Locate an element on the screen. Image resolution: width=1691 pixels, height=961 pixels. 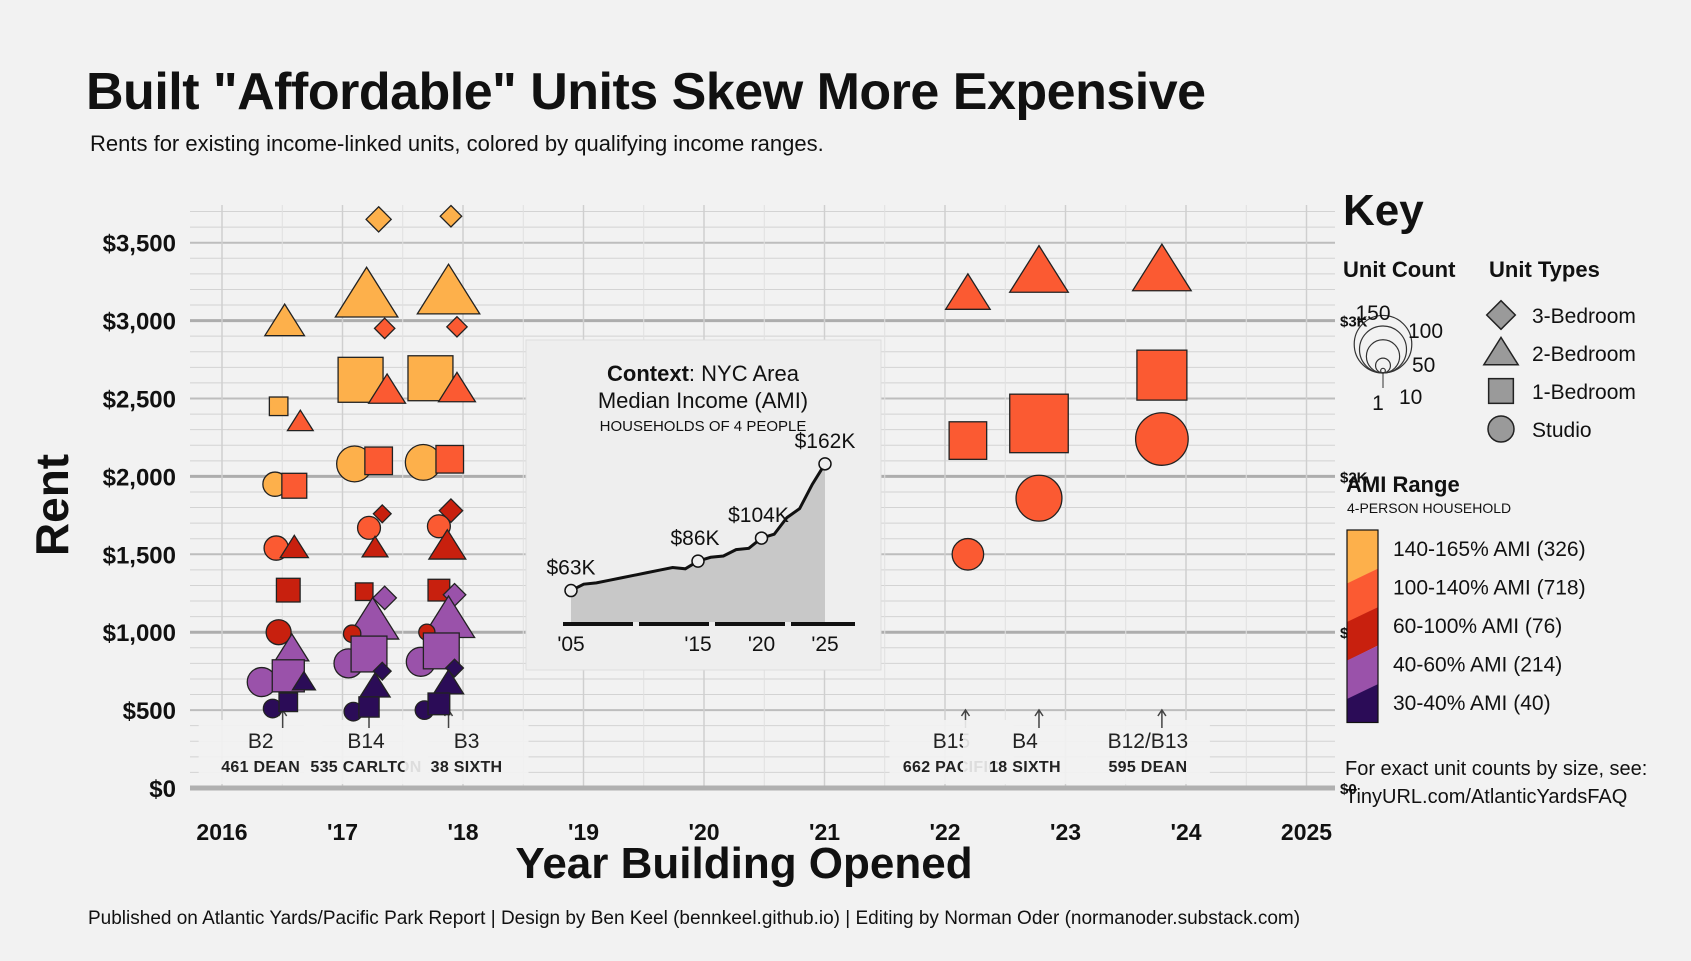
key-note-line1: For exact unit counts by size, see: is located at coordinates (1496, 769).